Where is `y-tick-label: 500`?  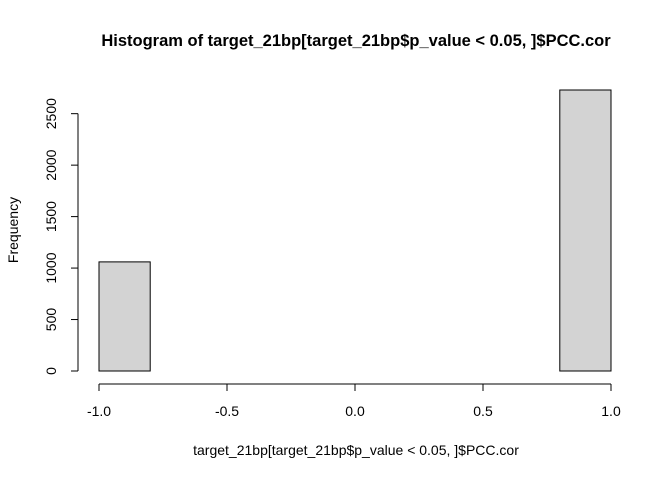
y-tick-label: 500 is located at coordinates (51, 320).